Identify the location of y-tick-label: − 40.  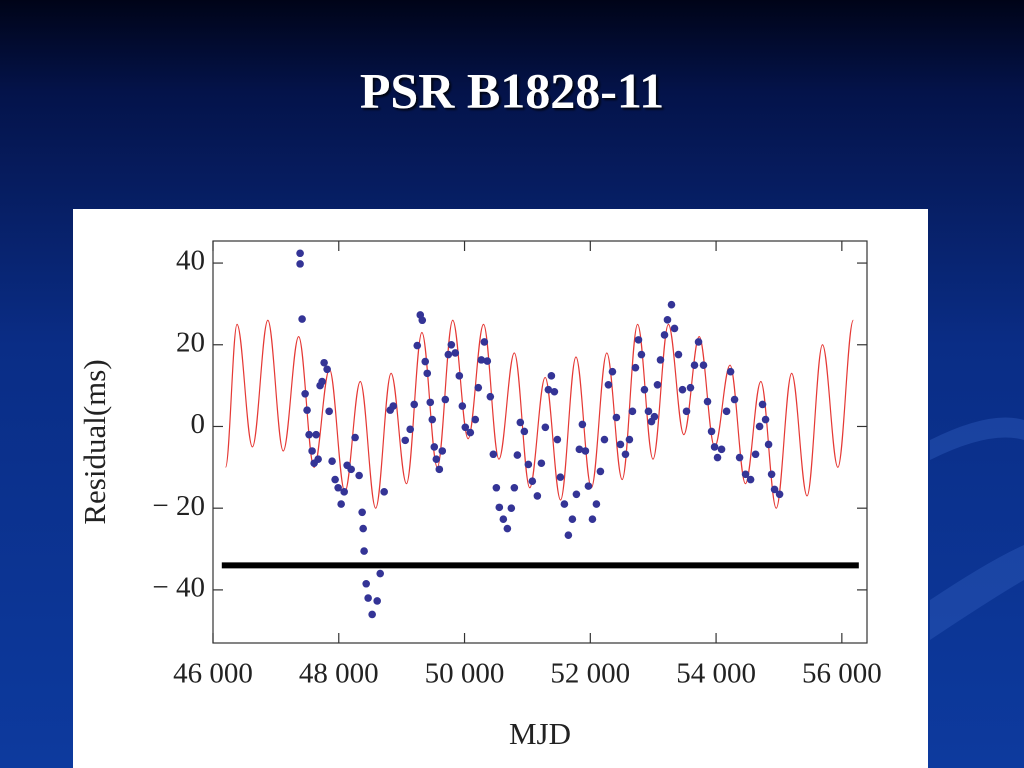
(178, 588).